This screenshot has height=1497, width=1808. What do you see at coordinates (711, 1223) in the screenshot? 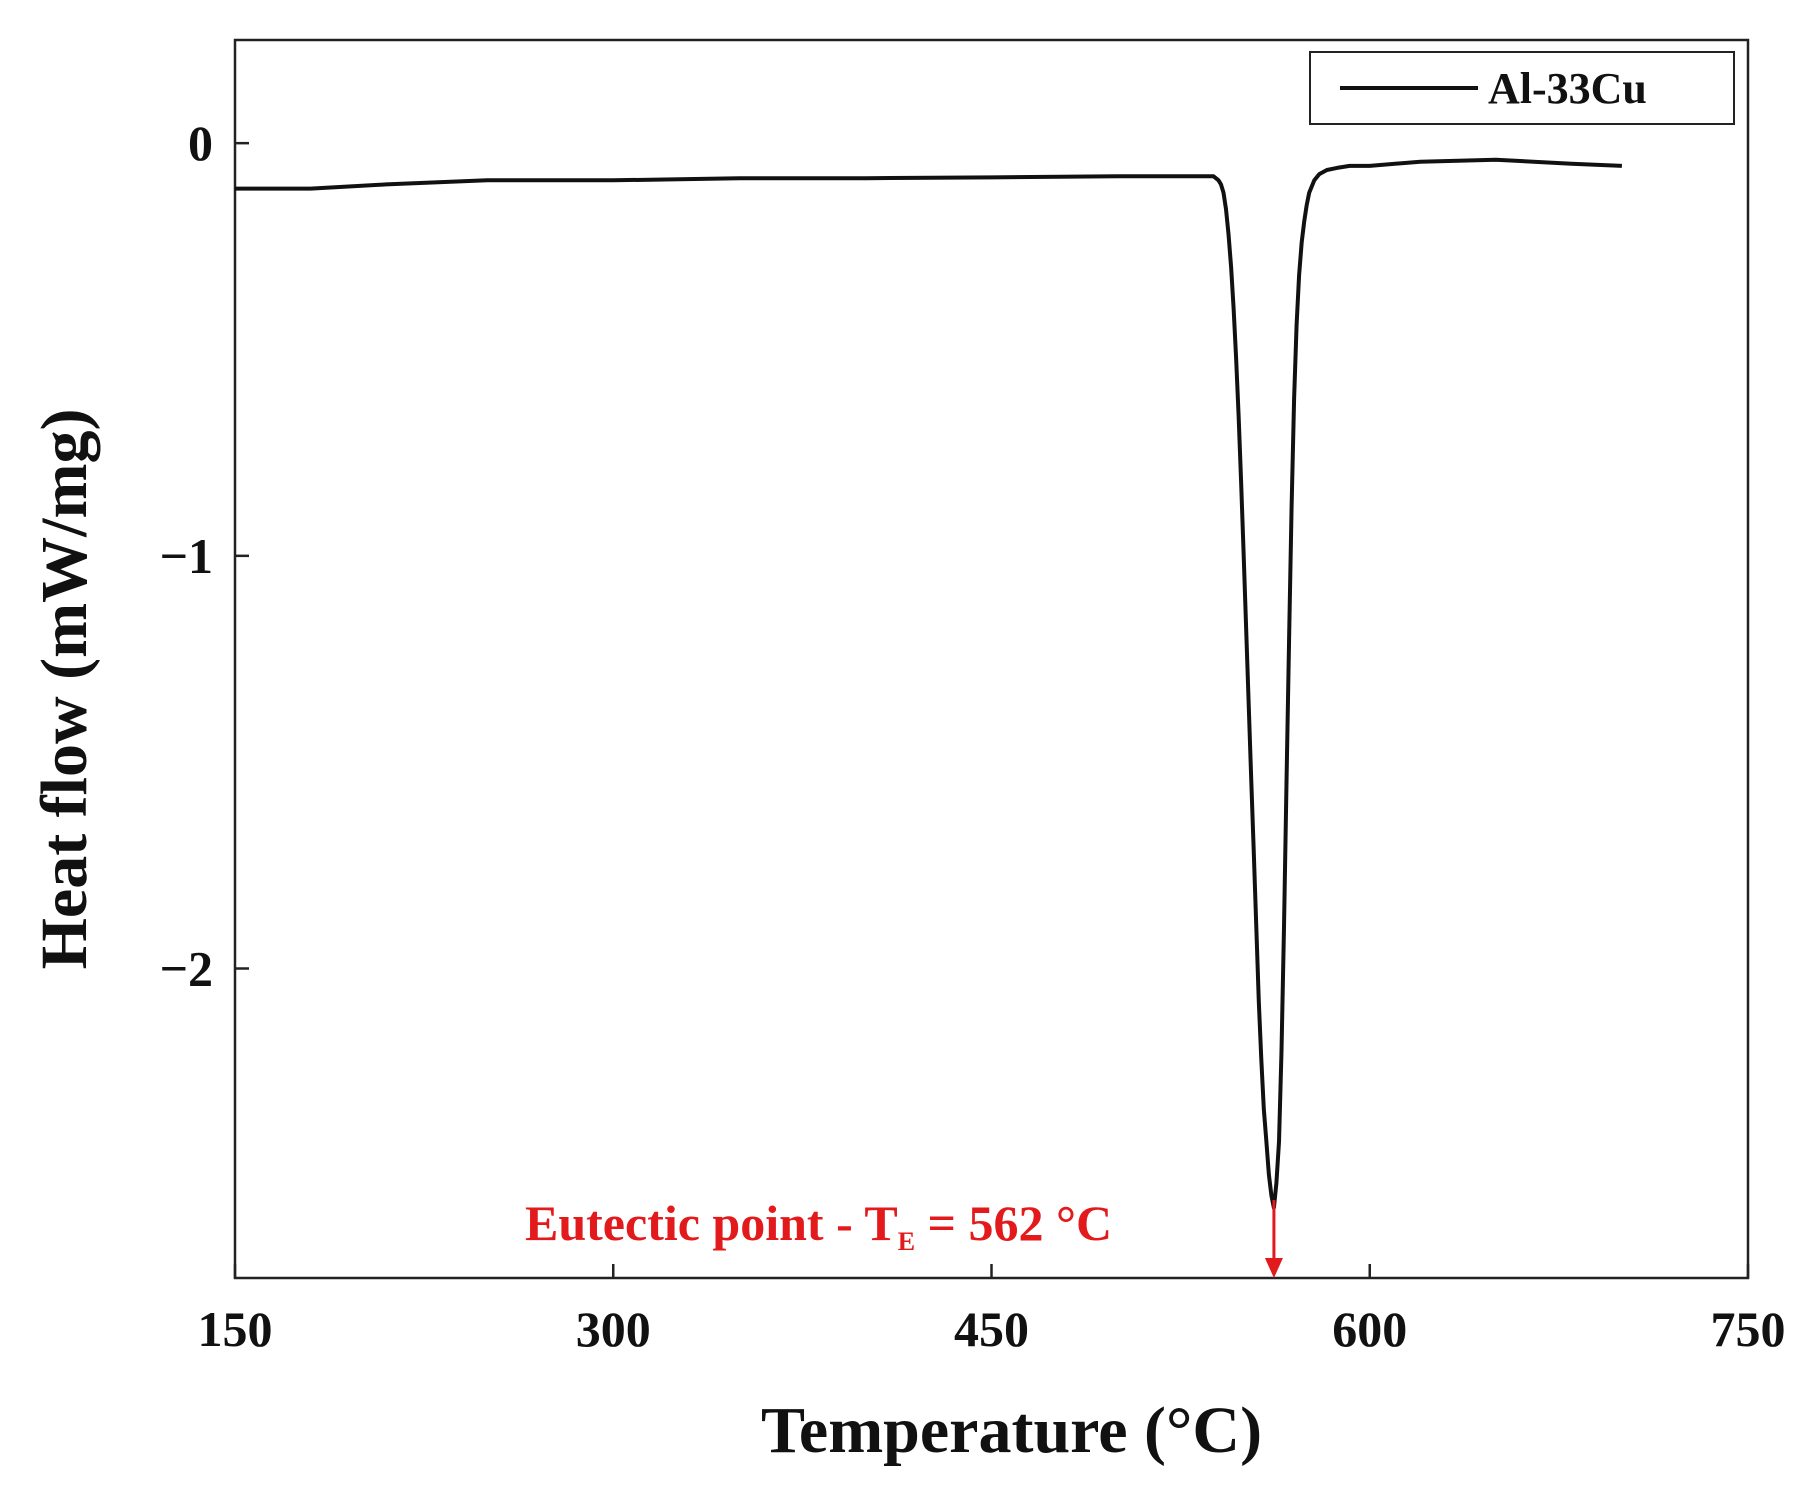
I see `annotation-main-text: Eutectic point - T` at bounding box center [711, 1223].